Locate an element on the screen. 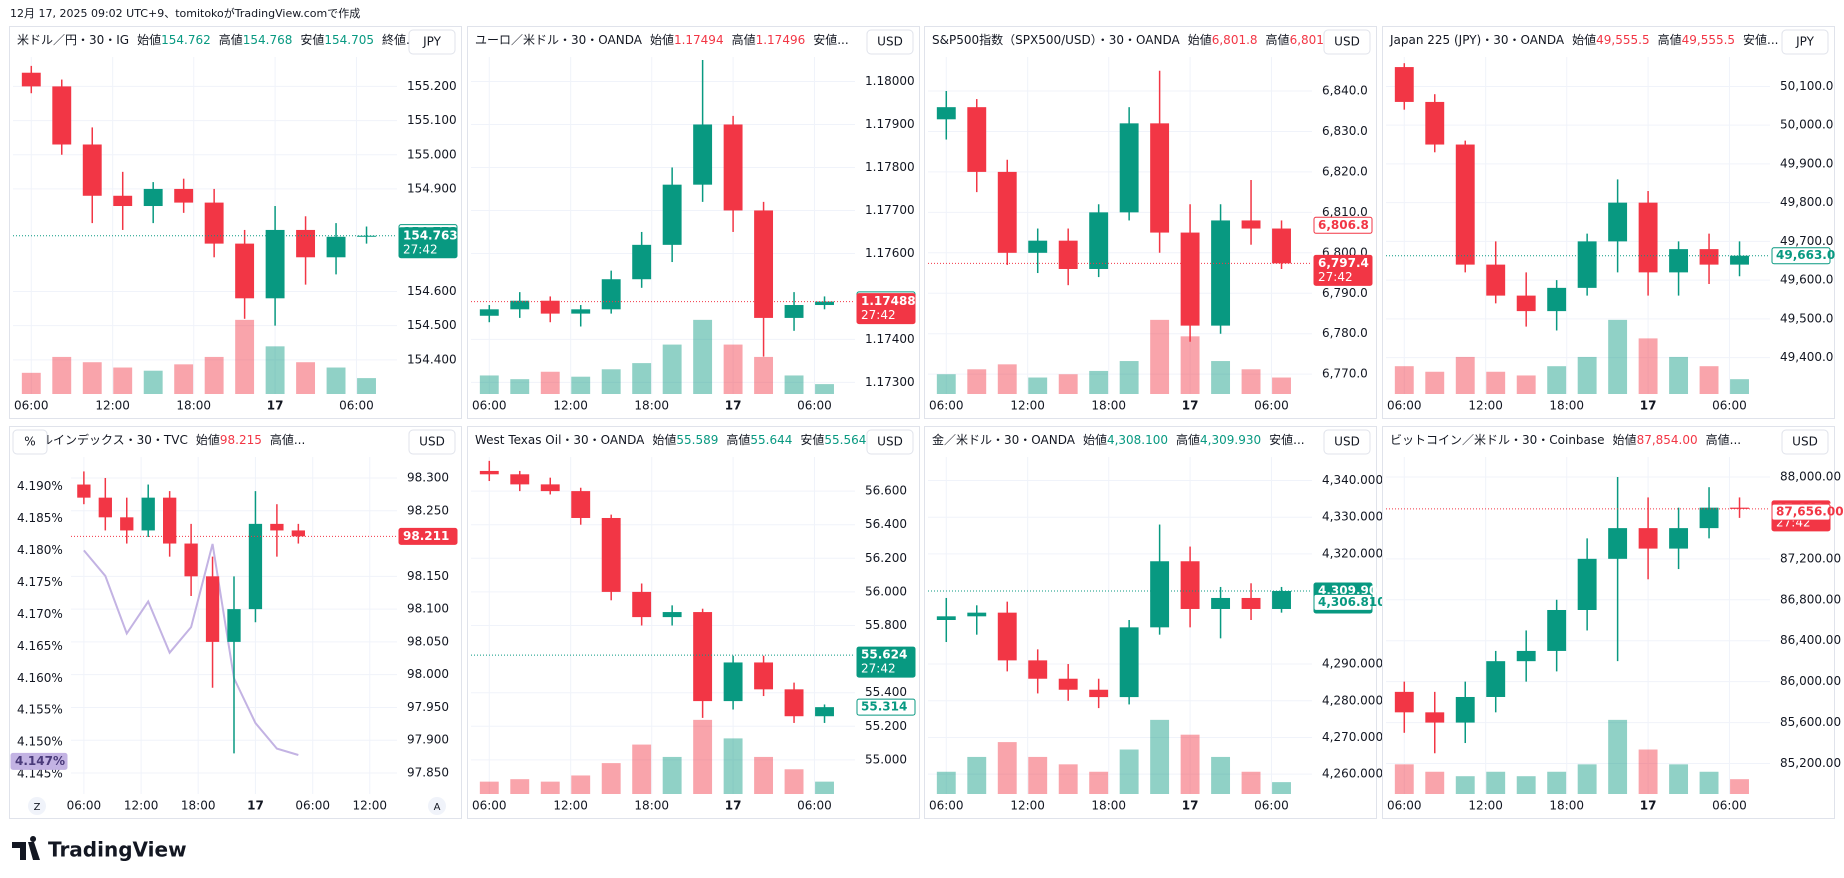  y-tick-label: 55.000 is located at coordinates (886, 759).